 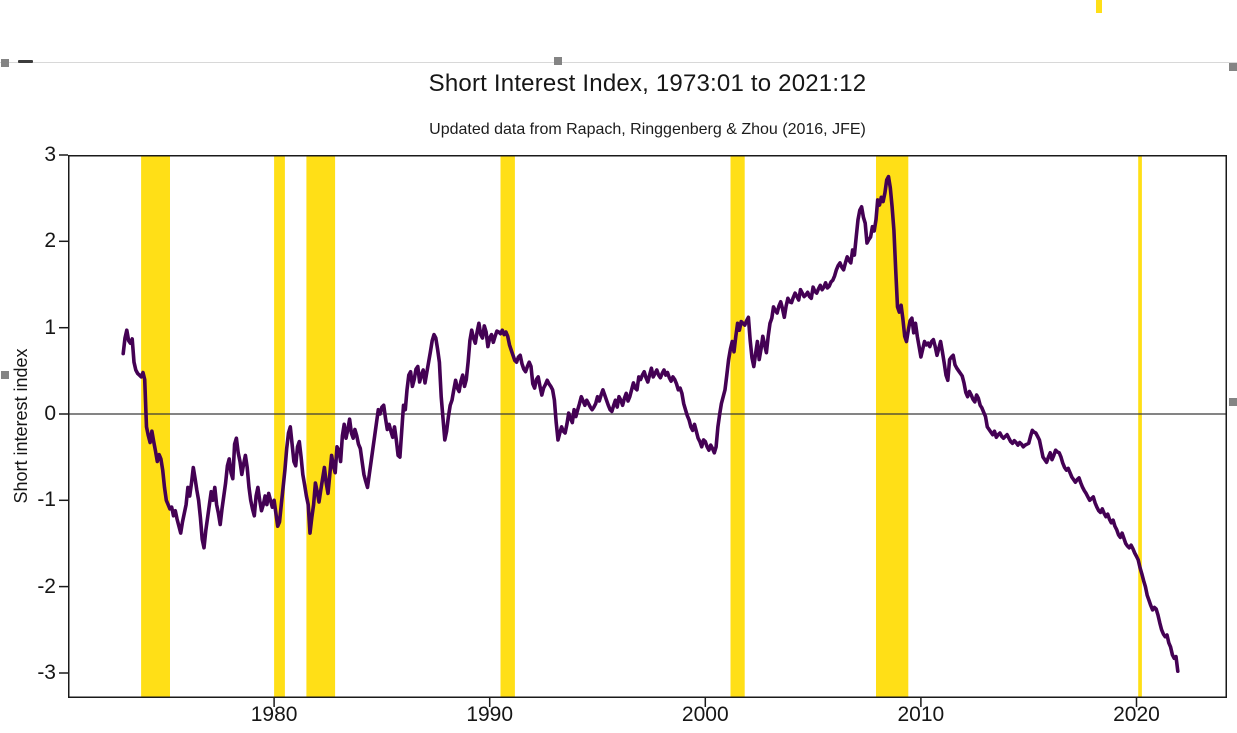 What do you see at coordinates (921, 714) in the screenshot?
I see `x-tick-label: 2010` at bounding box center [921, 714].